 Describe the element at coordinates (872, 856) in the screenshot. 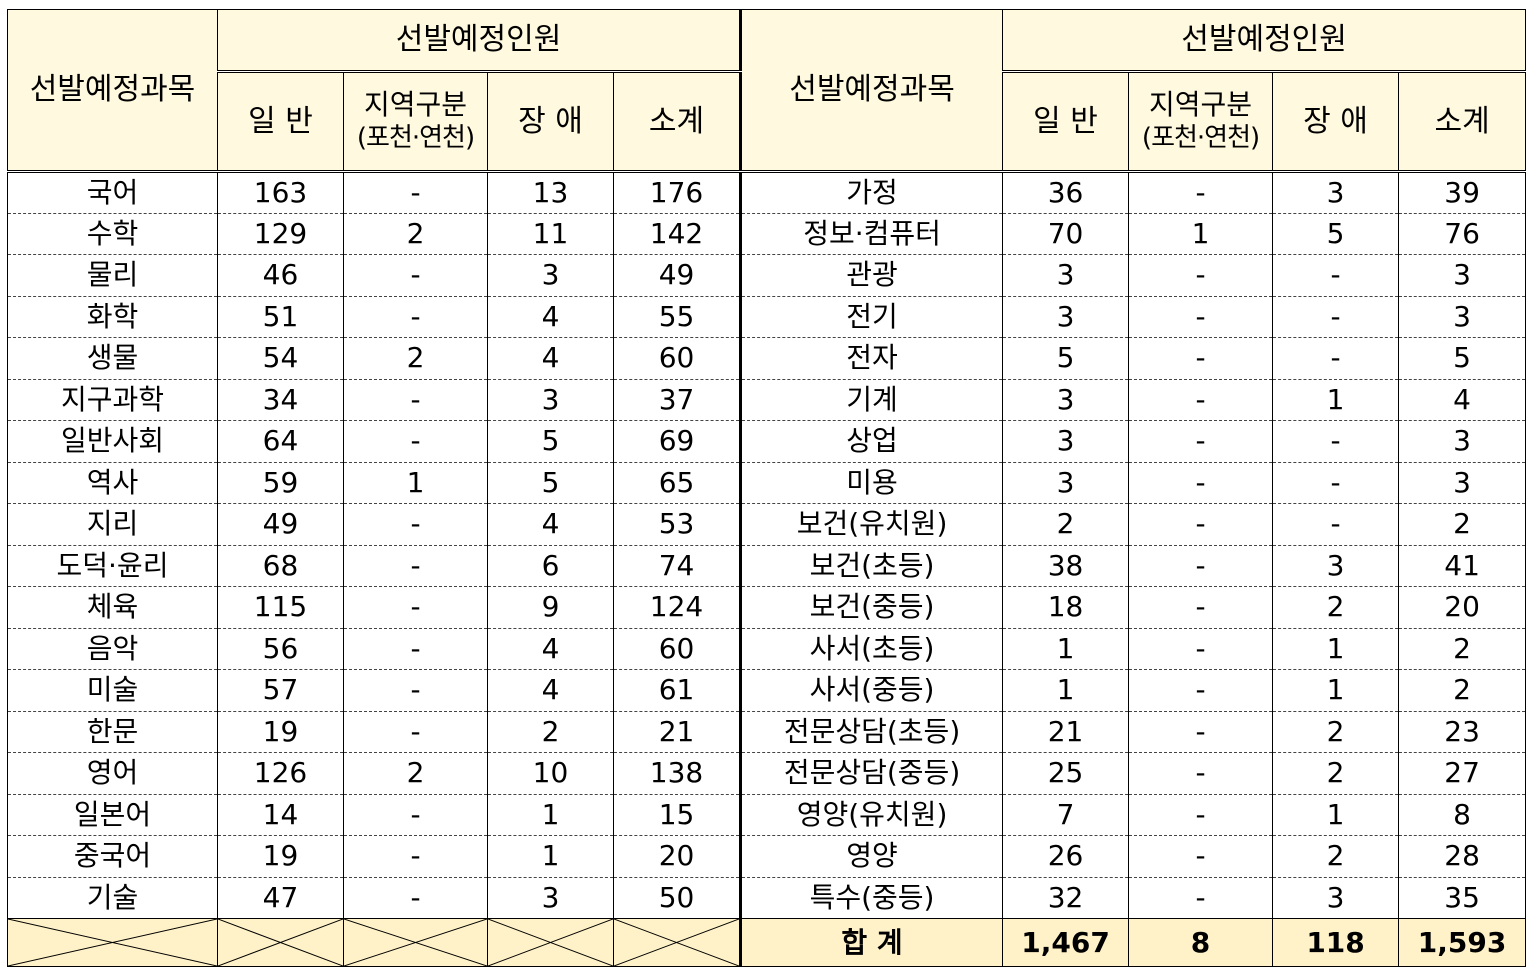

I see `right-subject-cell: 영양` at that location.